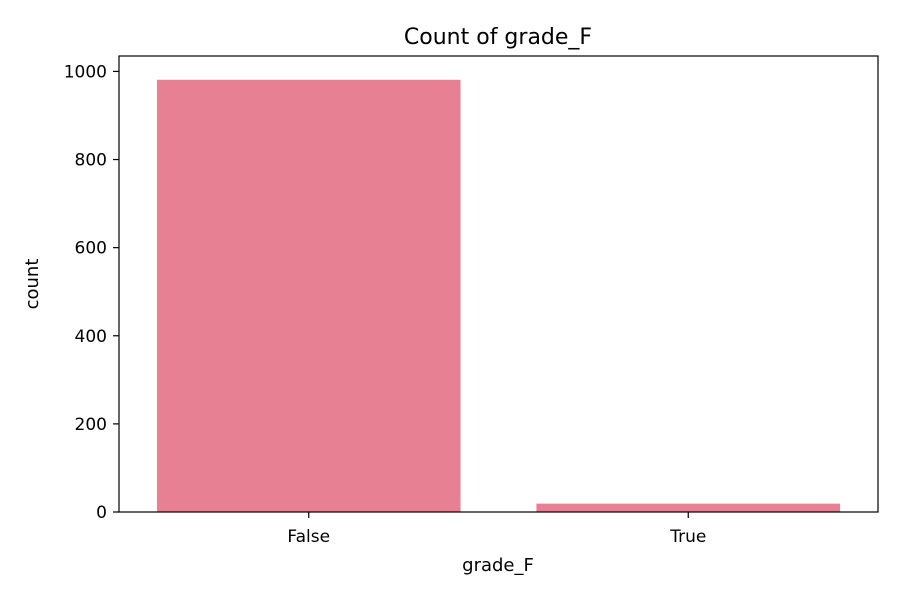 Image resolution: width=900 pixels, height=600 pixels. I want to click on chart-title: Count of grade_F, so click(498, 37).